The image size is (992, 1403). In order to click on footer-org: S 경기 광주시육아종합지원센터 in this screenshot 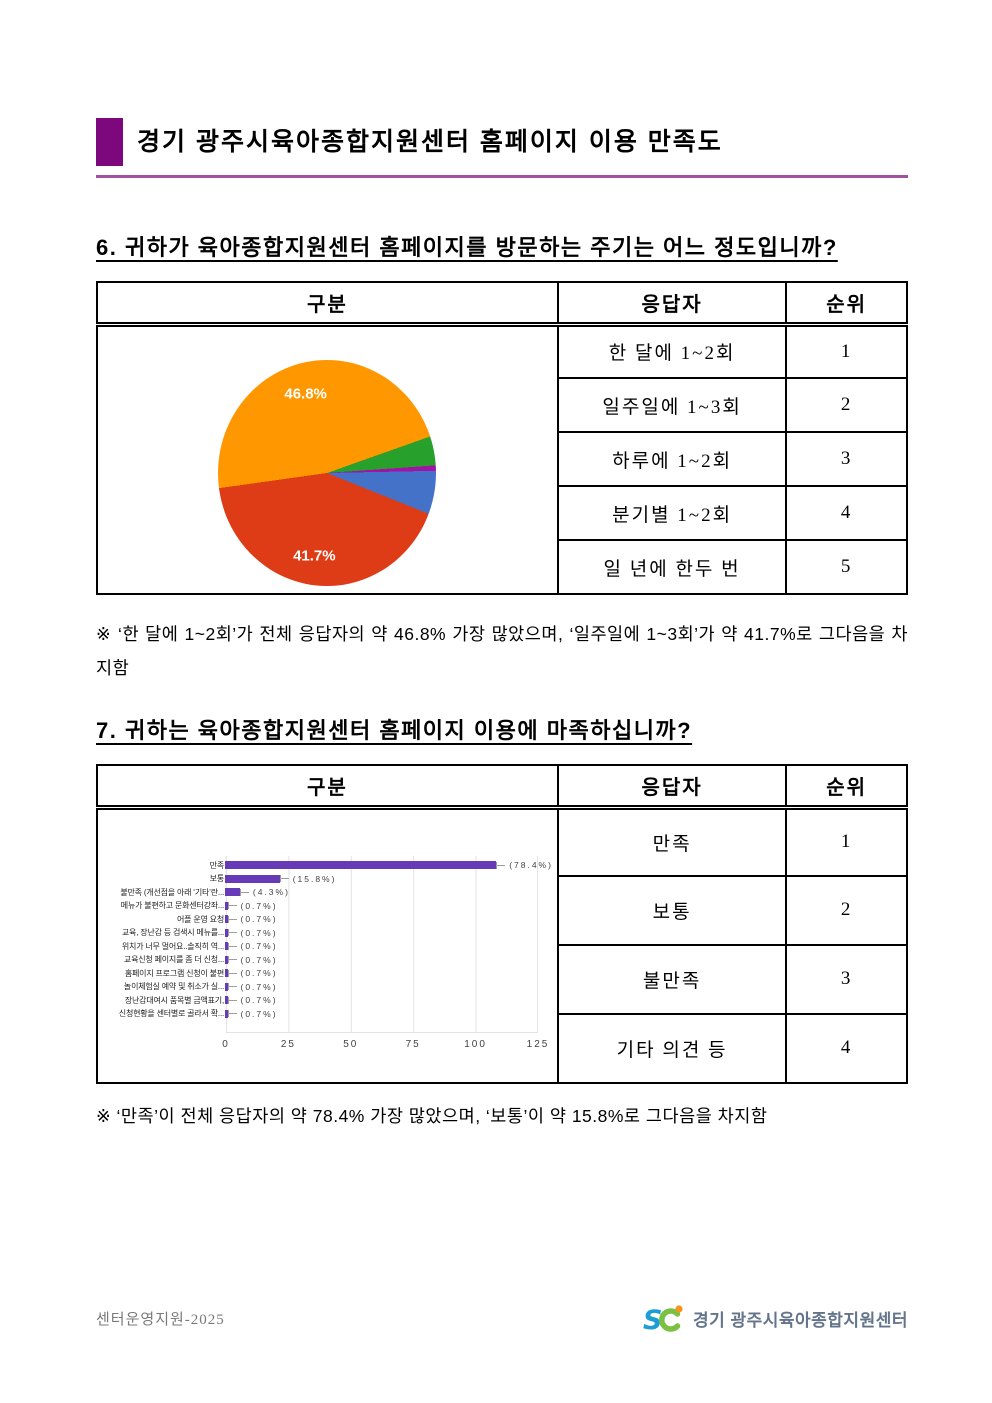, I will do `click(775, 1318)`.